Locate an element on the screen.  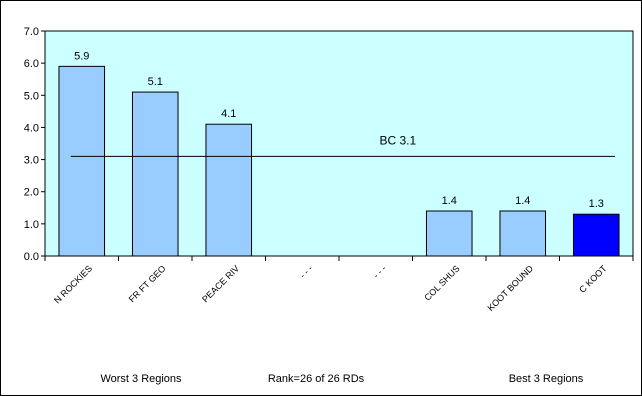
category-label: COL SHUS is located at coordinates (441, 282).